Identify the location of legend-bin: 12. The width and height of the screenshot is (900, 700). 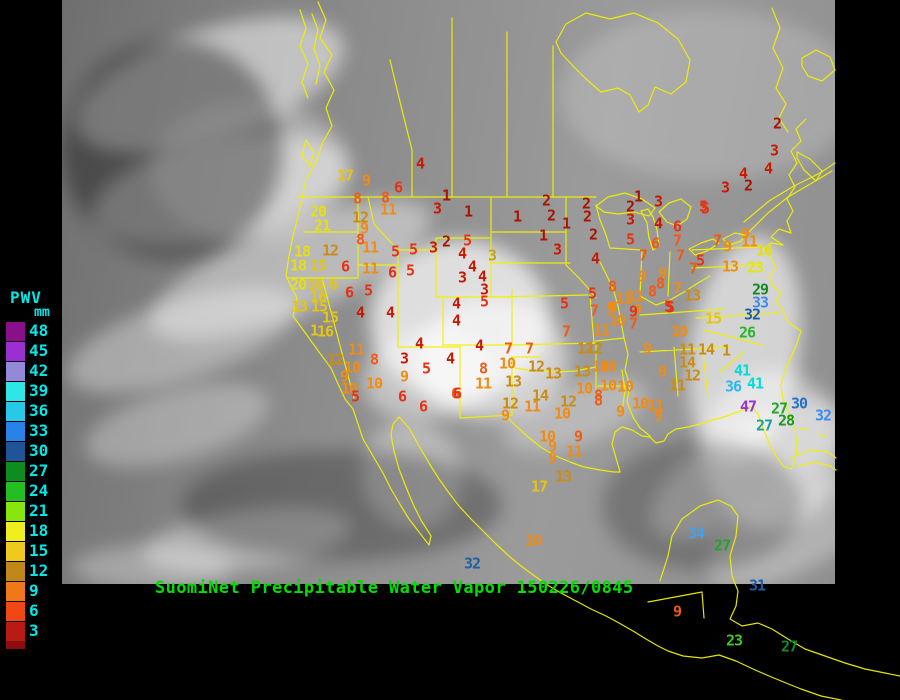
(35, 571).